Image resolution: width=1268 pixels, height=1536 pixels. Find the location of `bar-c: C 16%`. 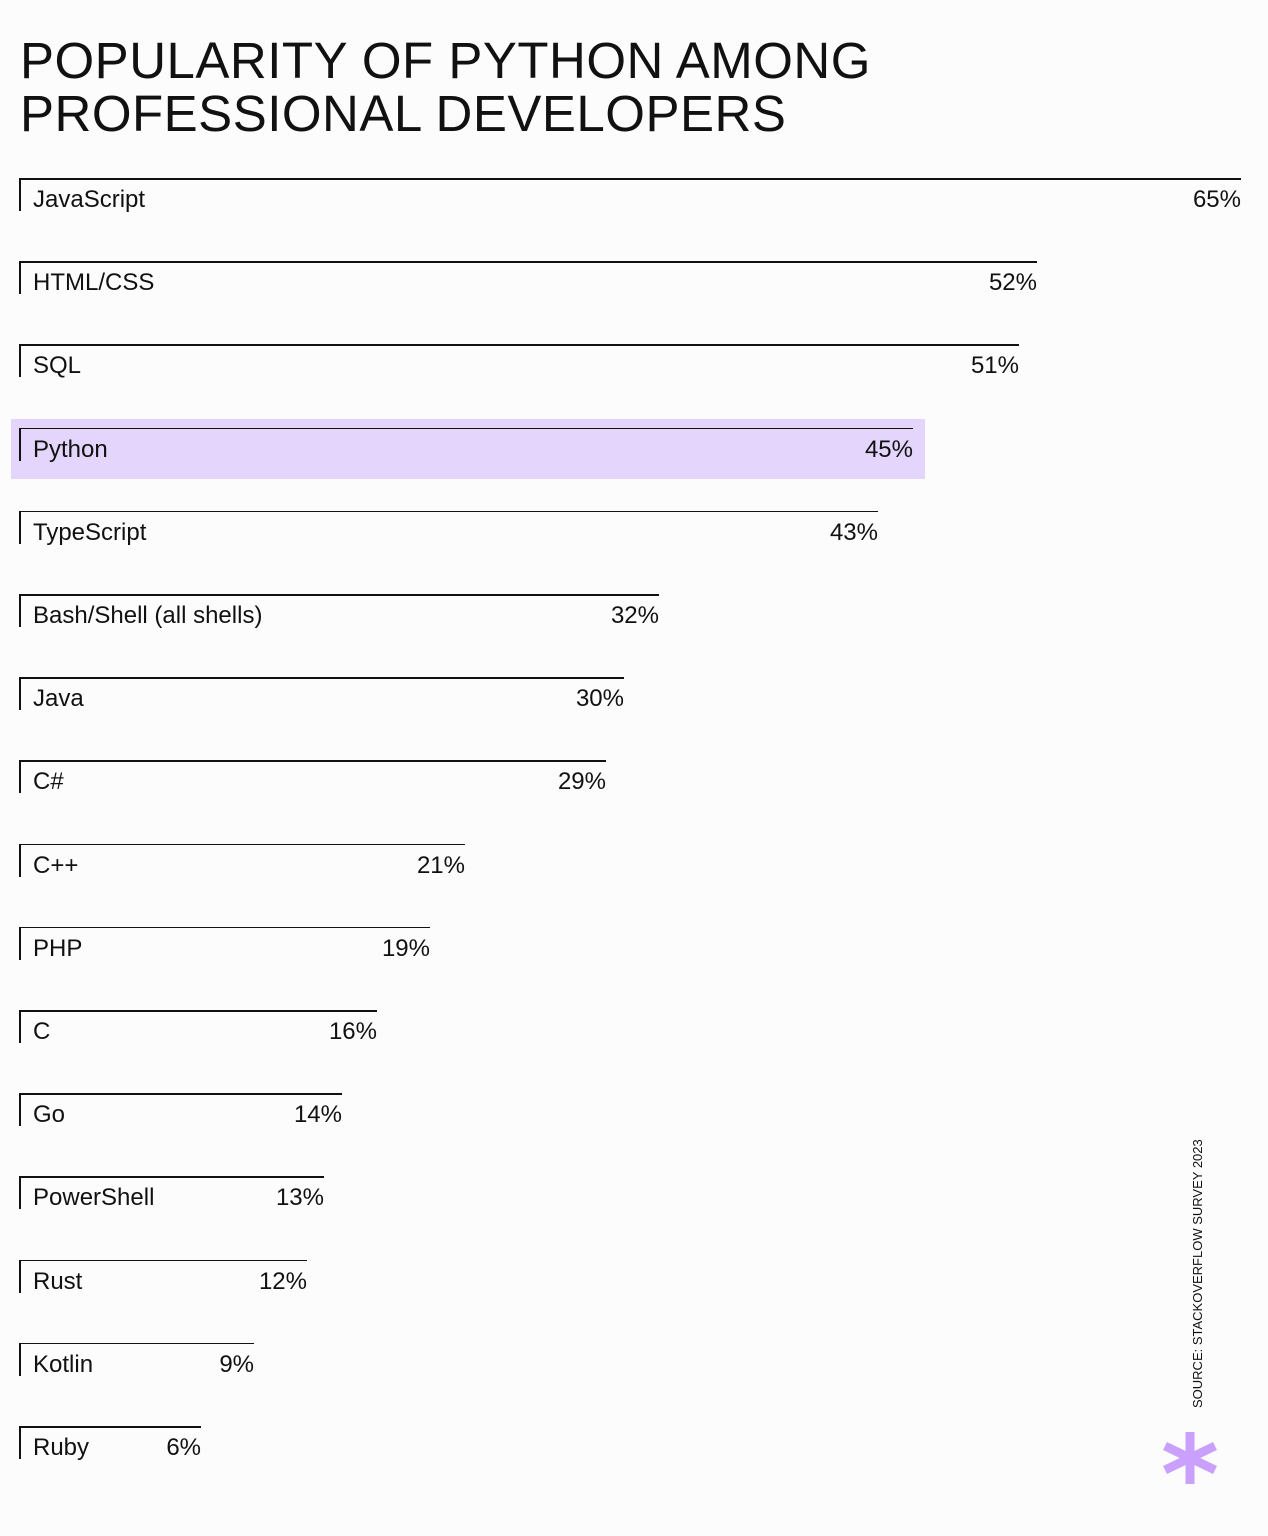

bar-c: C 16% is located at coordinates (198, 1027).